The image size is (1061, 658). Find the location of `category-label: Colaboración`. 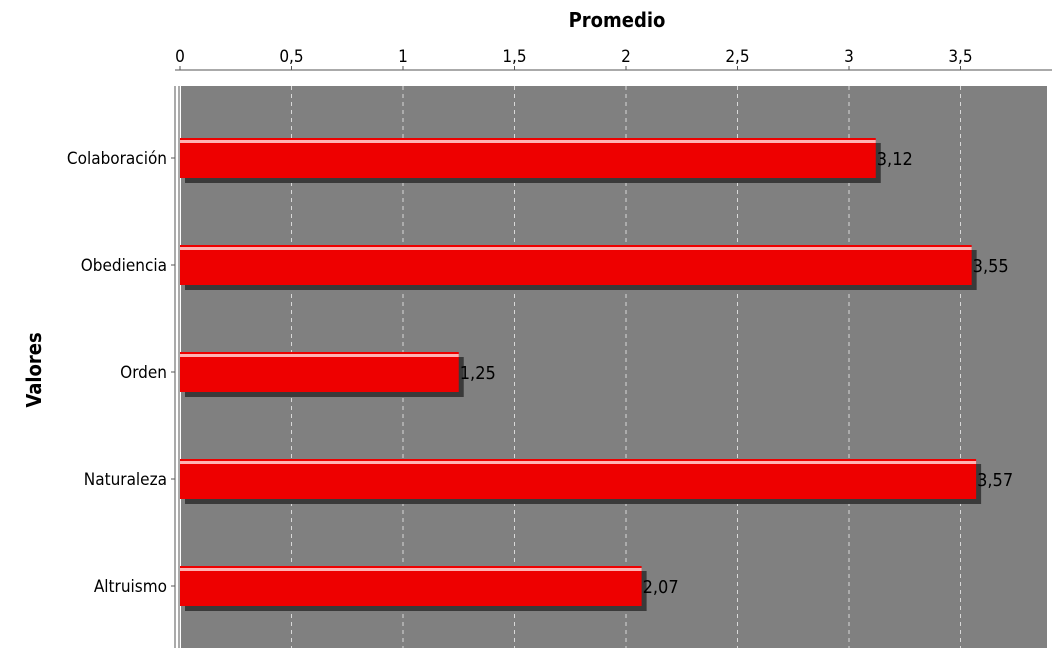

category-label: Colaboración is located at coordinates (117, 159).